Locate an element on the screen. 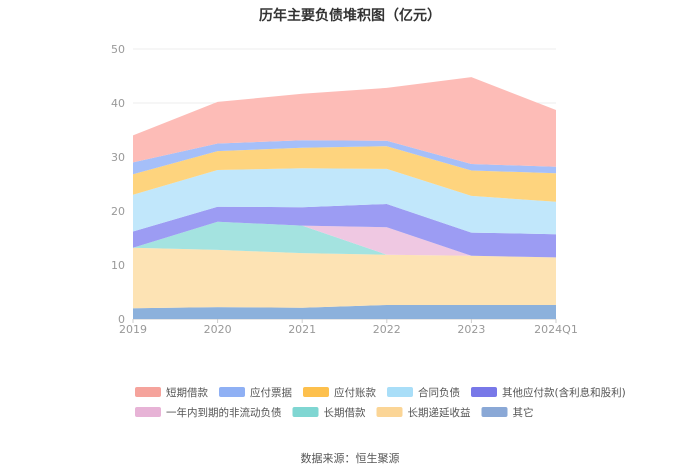  legend-label: 短期借款 is located at coordinates (187, 392).